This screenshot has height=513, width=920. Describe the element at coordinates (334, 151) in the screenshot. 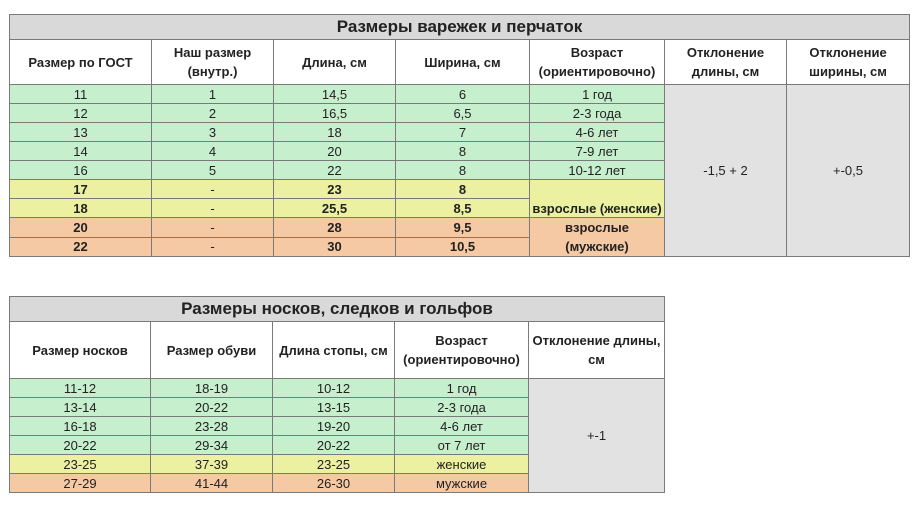

I see `cell-length: 20` at that location.